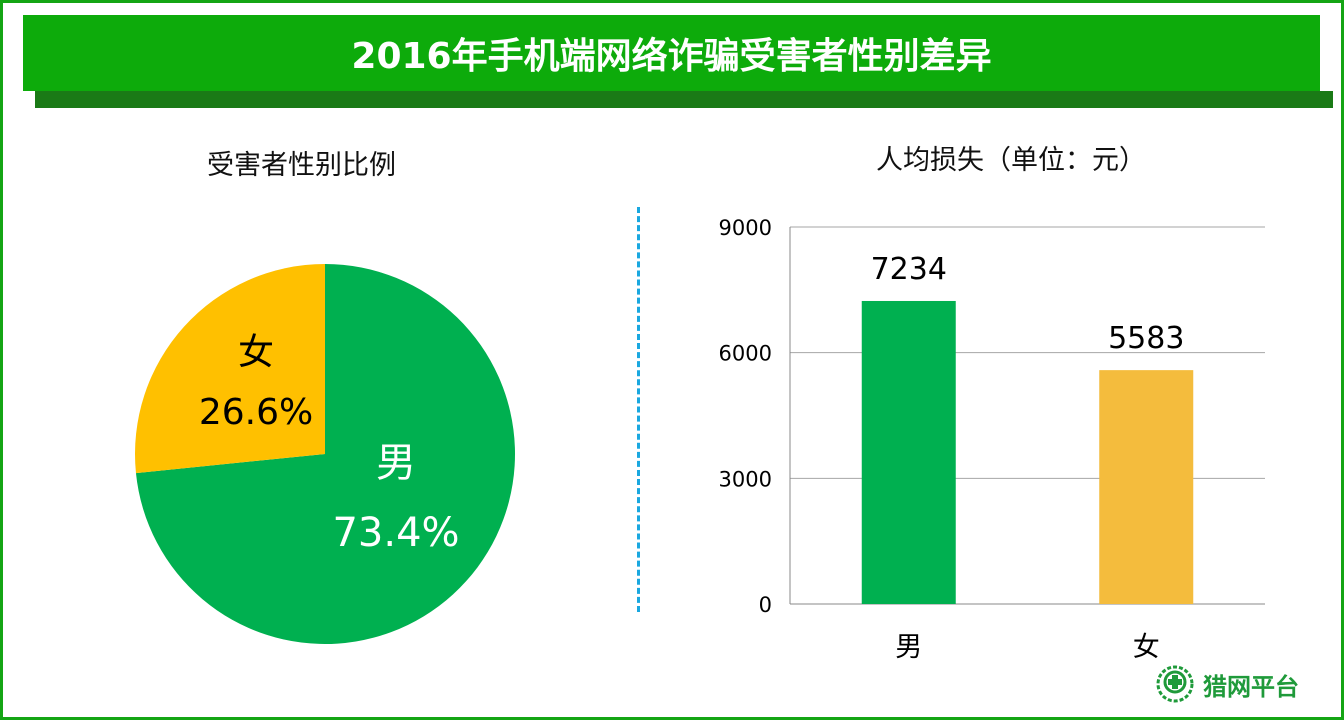 This screenshot has width=1344, height=720. I want to click on title-shadow, so click(684, 99).